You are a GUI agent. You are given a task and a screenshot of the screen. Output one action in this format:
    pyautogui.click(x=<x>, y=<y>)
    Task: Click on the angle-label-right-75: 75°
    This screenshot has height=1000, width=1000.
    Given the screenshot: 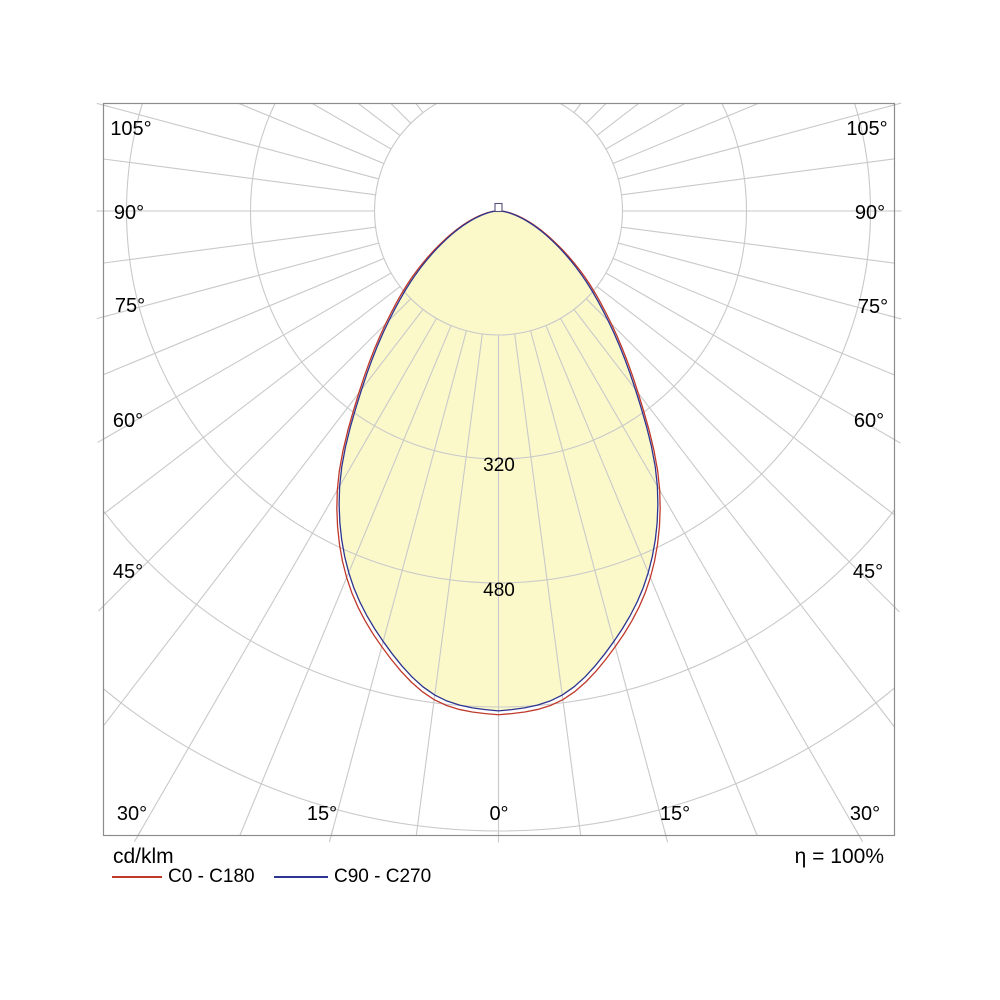 What is the action you would take?
    pyautogui.click(x=873, y=307)
    